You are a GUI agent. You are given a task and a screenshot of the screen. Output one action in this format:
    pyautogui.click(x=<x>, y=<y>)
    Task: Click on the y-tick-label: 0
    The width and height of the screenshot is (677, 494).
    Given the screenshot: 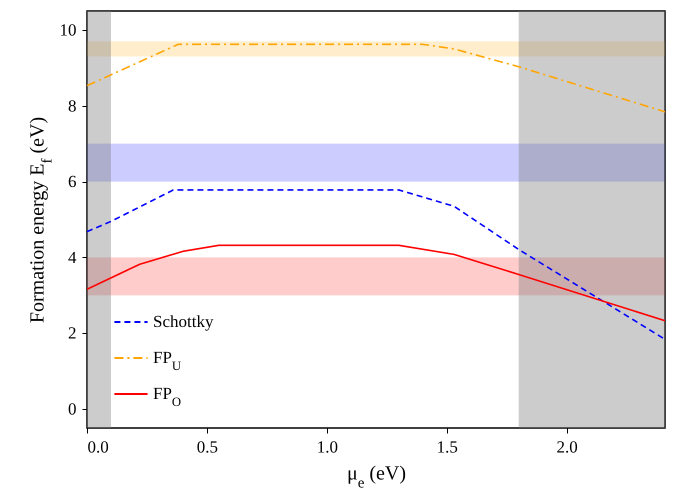 What is the action you would take?
    pyautogui.click(x=72, y=409)
    